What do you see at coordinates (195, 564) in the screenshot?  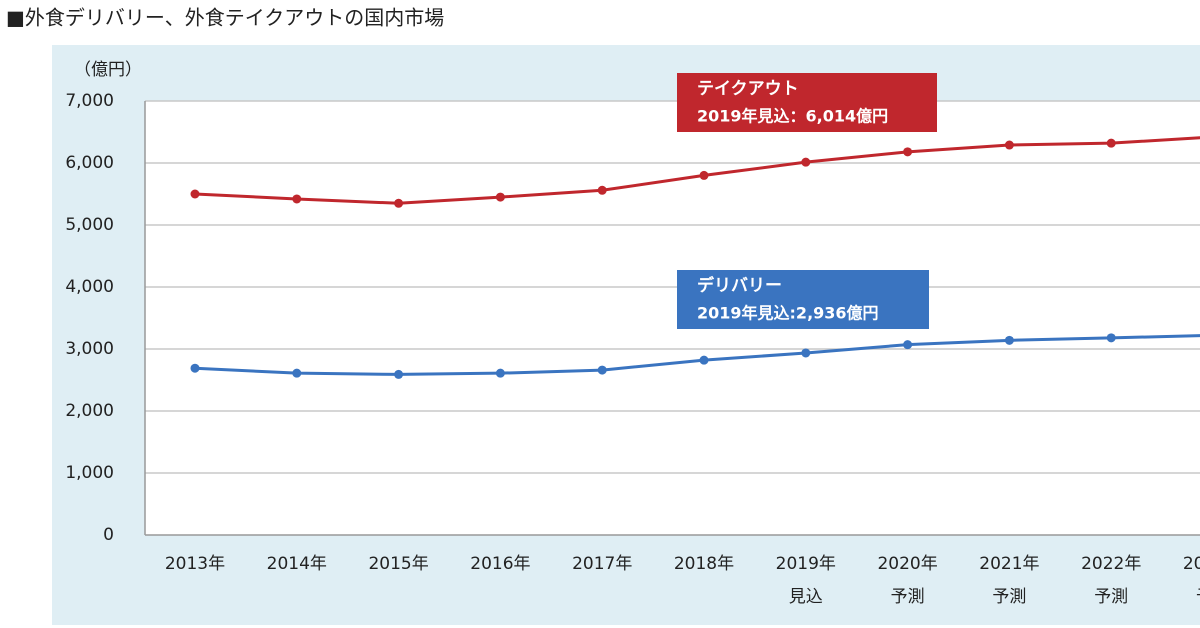 I see `x-tick-label: 2013年` at bounding box center [195, 564].